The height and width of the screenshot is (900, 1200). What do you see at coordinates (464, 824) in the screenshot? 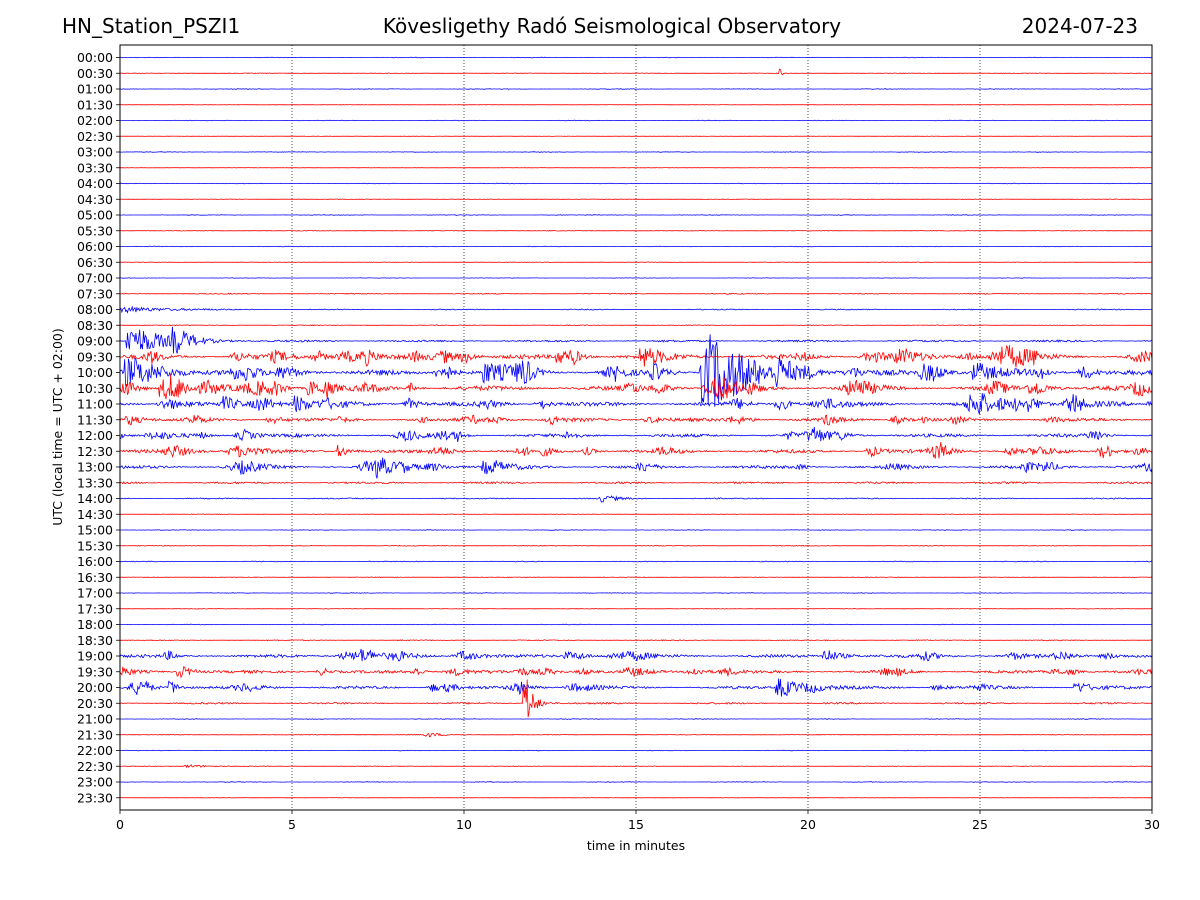
I see `x-tick-label: 10` at bounding box center [464, 824].